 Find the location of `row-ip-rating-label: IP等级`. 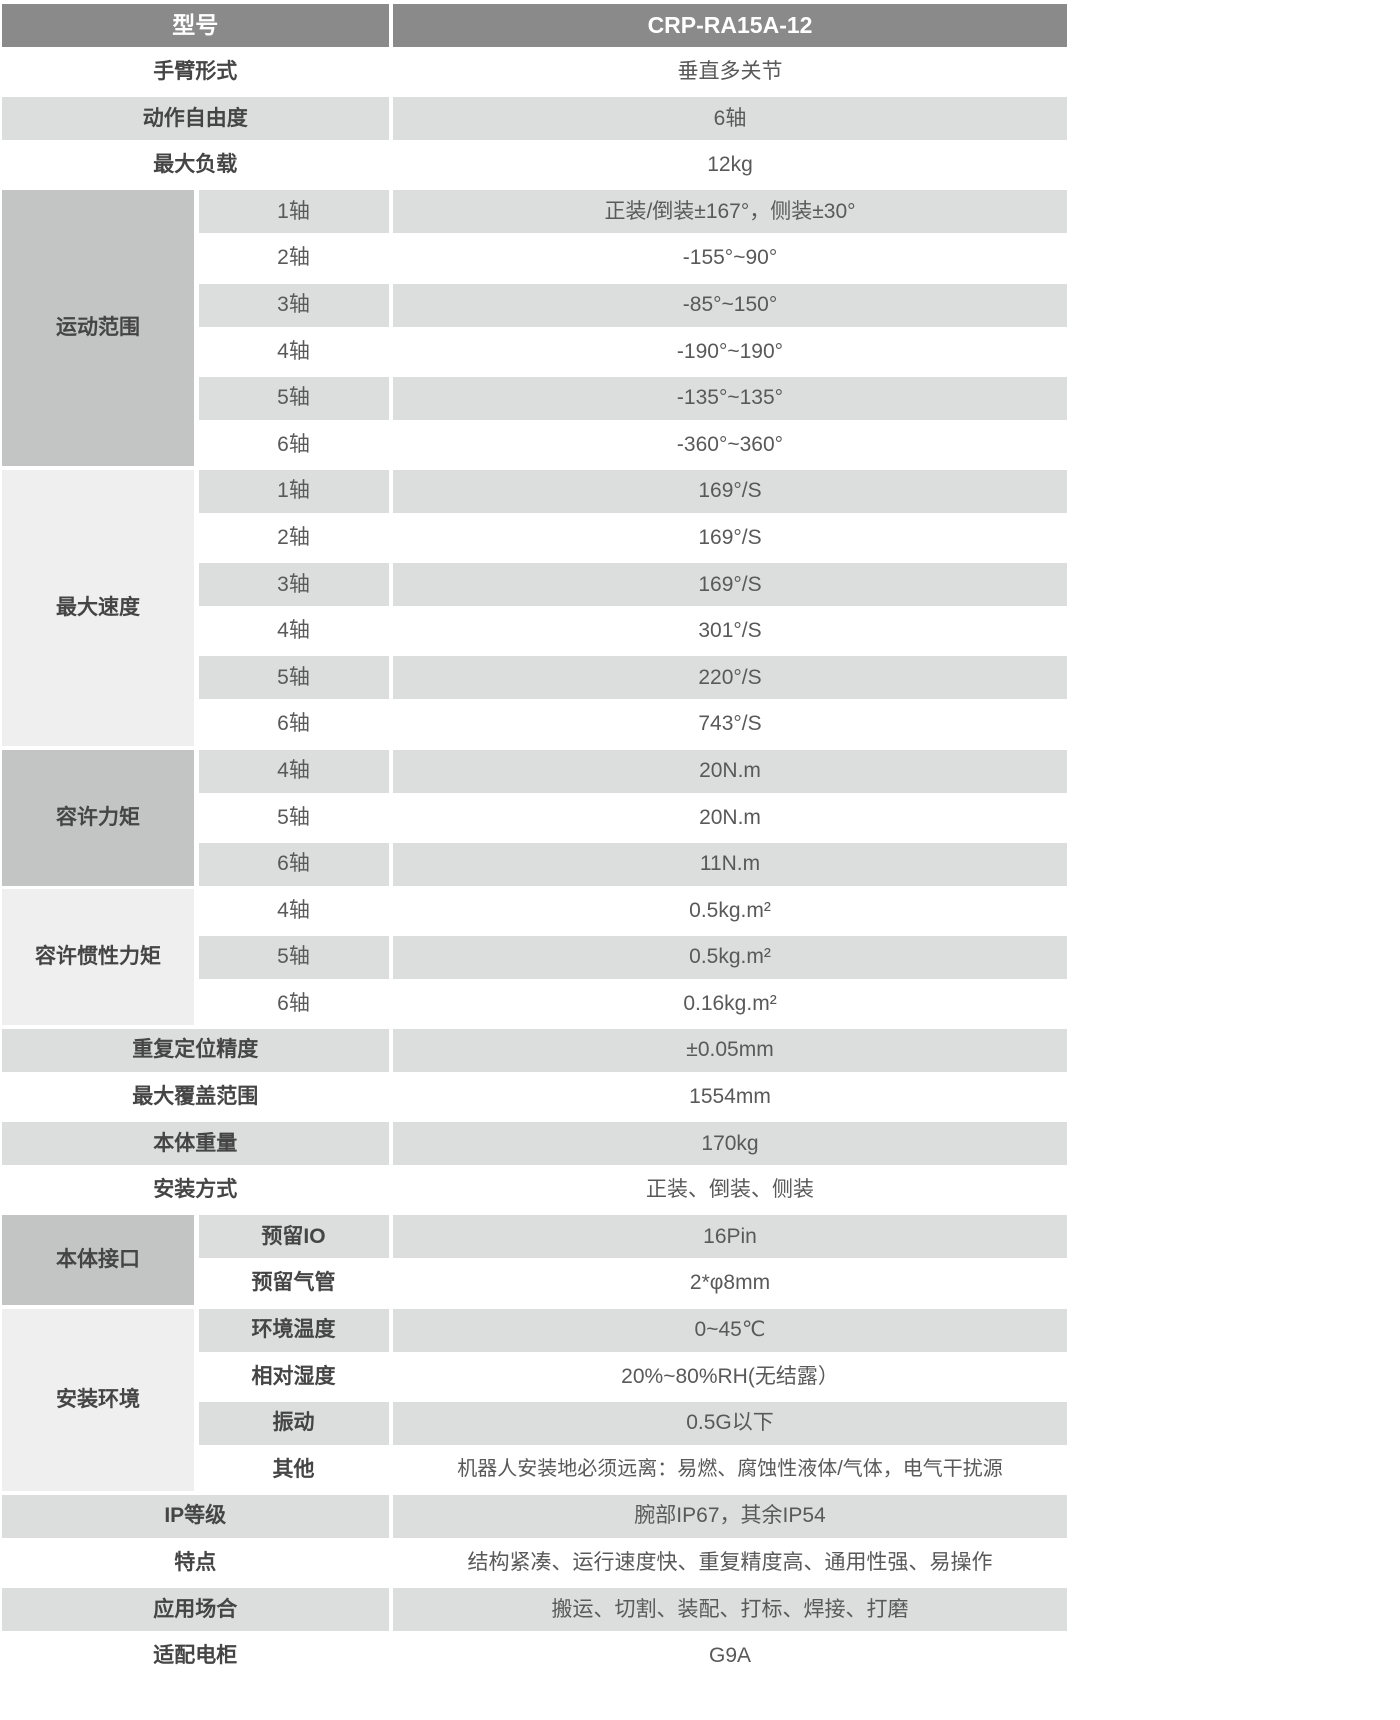

row-ip-rating-label: IP等级 is located at coordinates (195, 1516).